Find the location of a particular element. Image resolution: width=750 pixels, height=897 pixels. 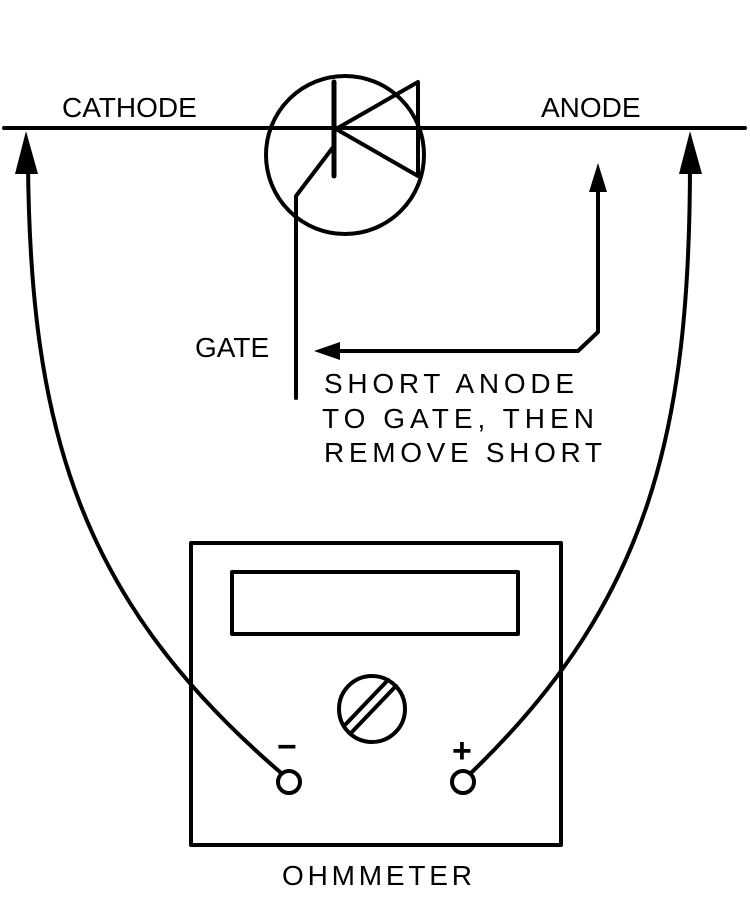

thyristor-symbol is located at coordinates (345, 237).